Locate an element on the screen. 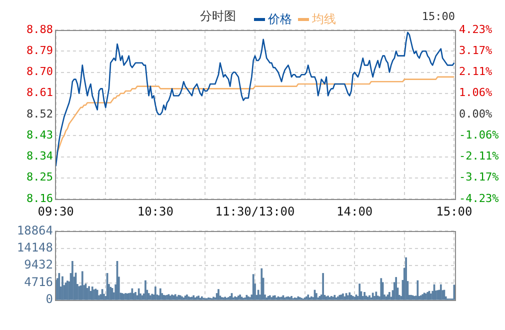 This screenshot has height=330, width=505. x-tick-label: 14:00 is located at coordinates (354, 211).